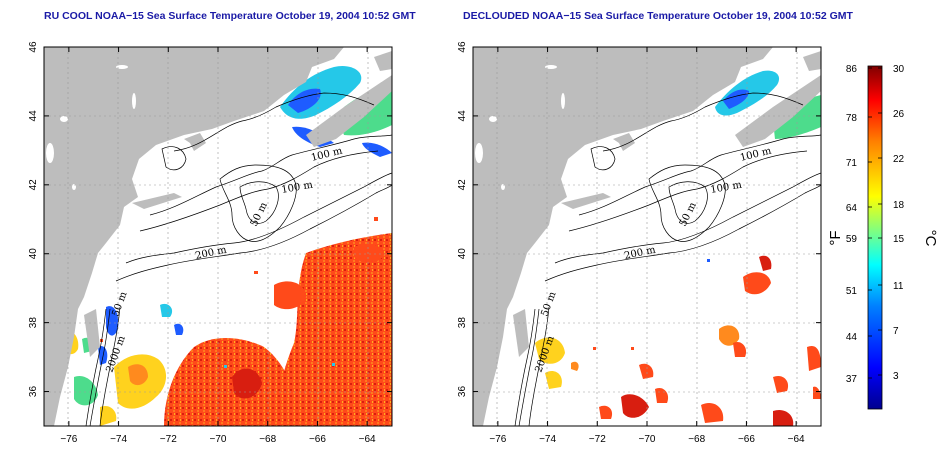  What do you see at coordinates (597, 439) in the screenshot?
I see `right-lon-label: −72` at bounding box center [597, 439].